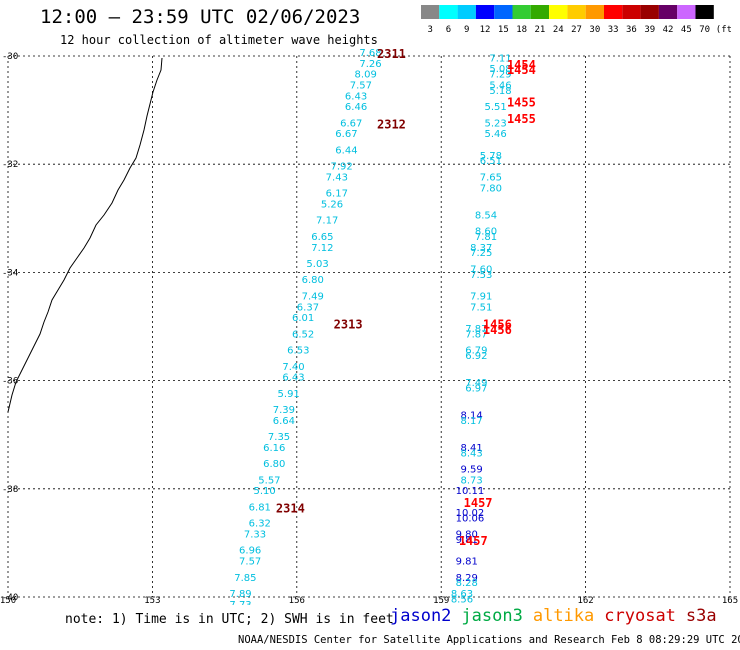 The height and width of the screenshot is (650, 740). I want to click on legend-s3a: s3a, so click(701, 616).